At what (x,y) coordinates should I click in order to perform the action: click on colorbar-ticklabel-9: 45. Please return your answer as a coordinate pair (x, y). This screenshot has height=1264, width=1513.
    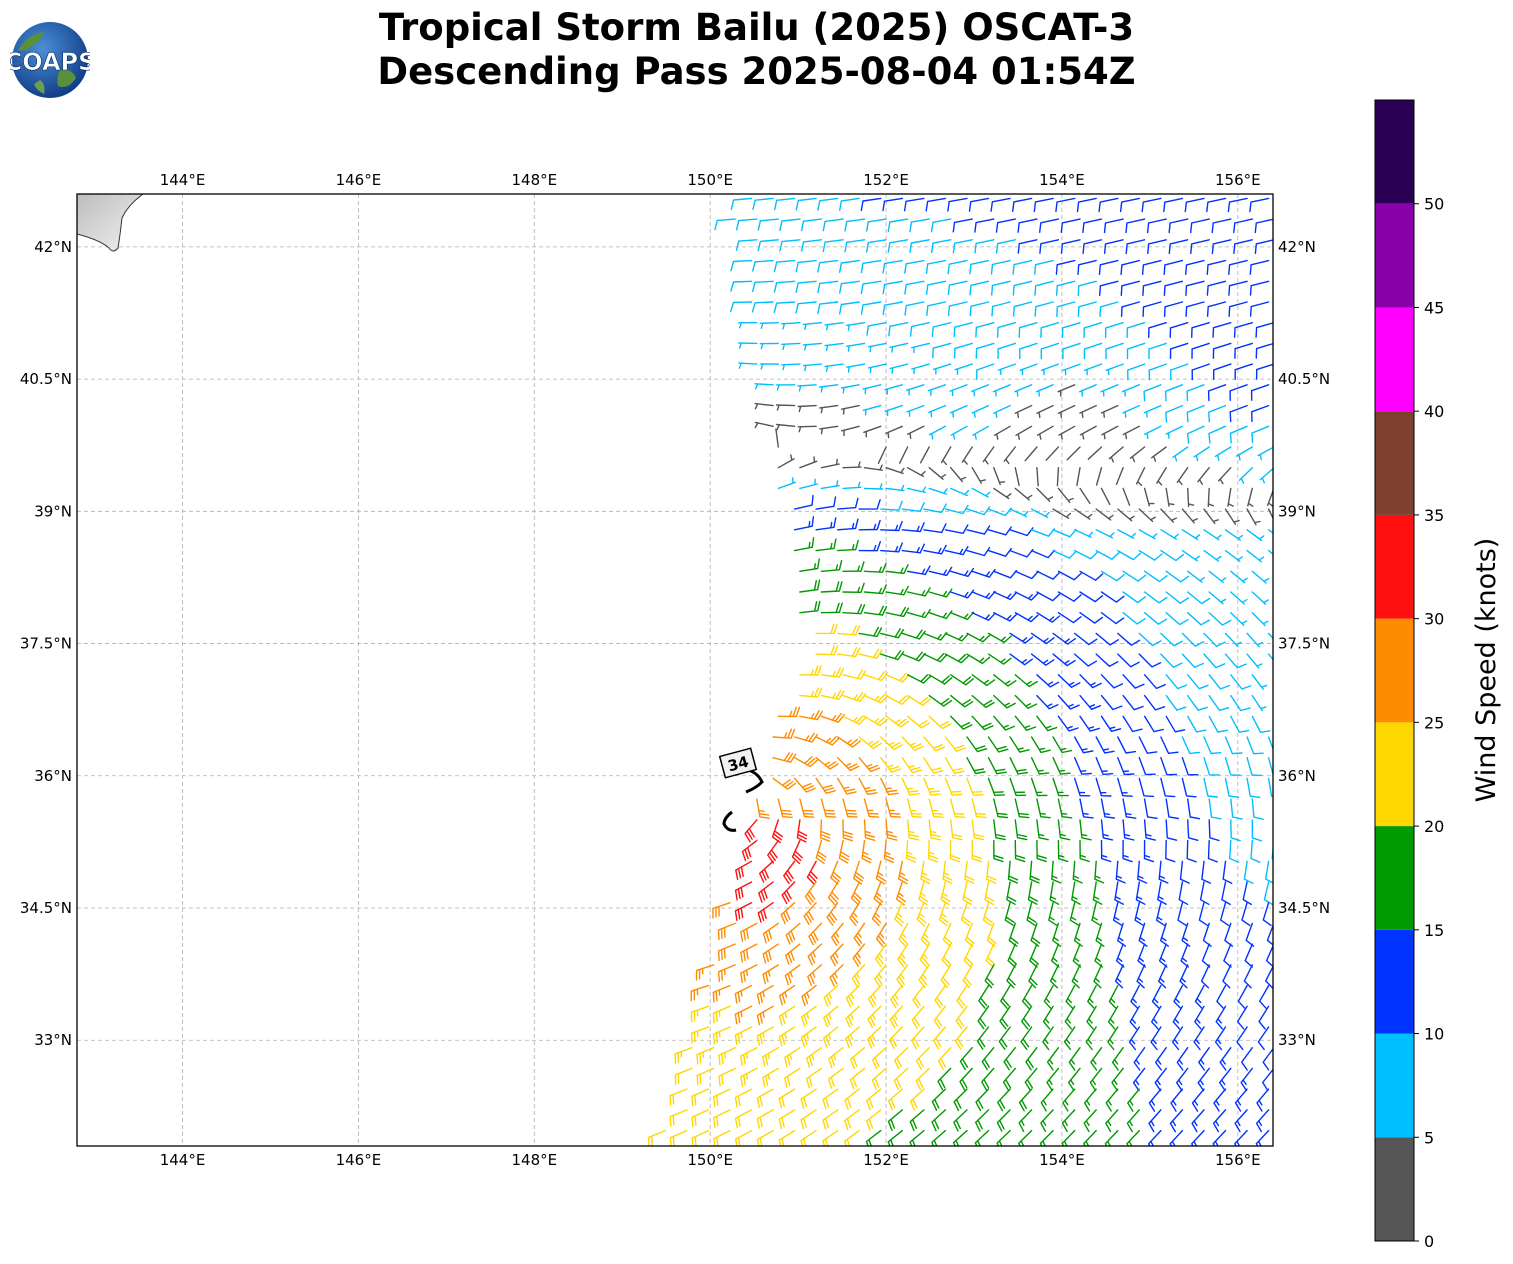
    Looking at the image, I should click on (1434, 307).